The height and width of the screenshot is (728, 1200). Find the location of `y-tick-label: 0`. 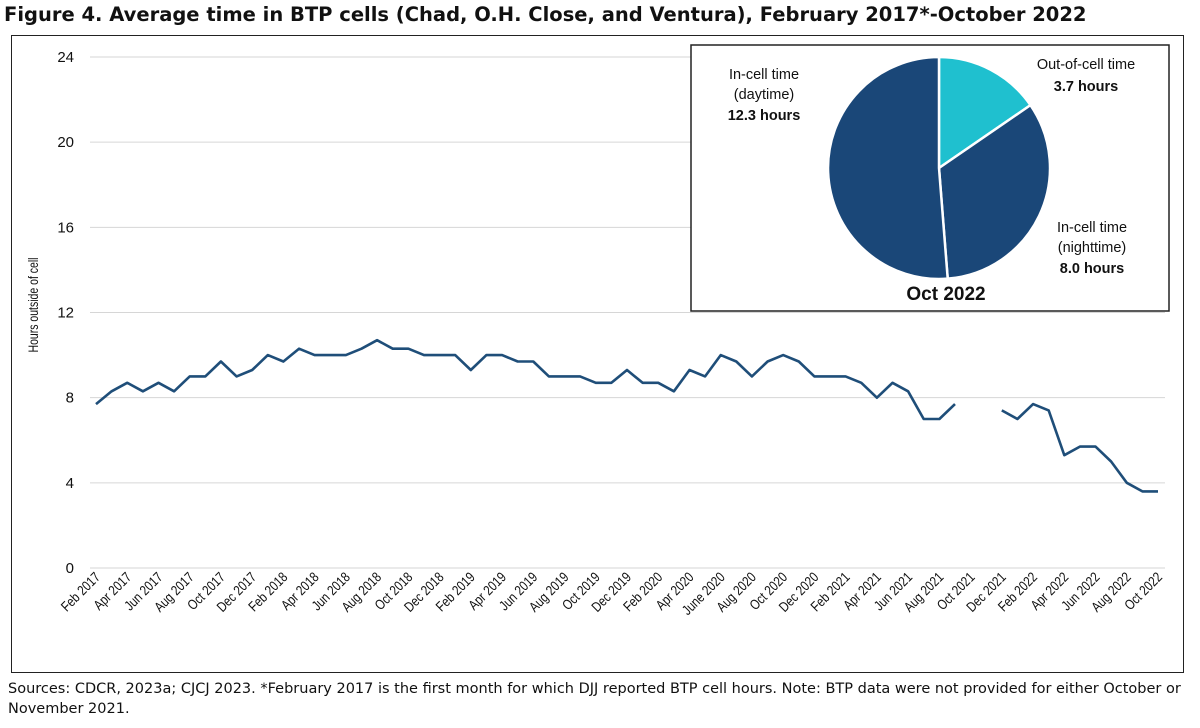

y-tick-label: 0 is located at coordinates (70, 568).